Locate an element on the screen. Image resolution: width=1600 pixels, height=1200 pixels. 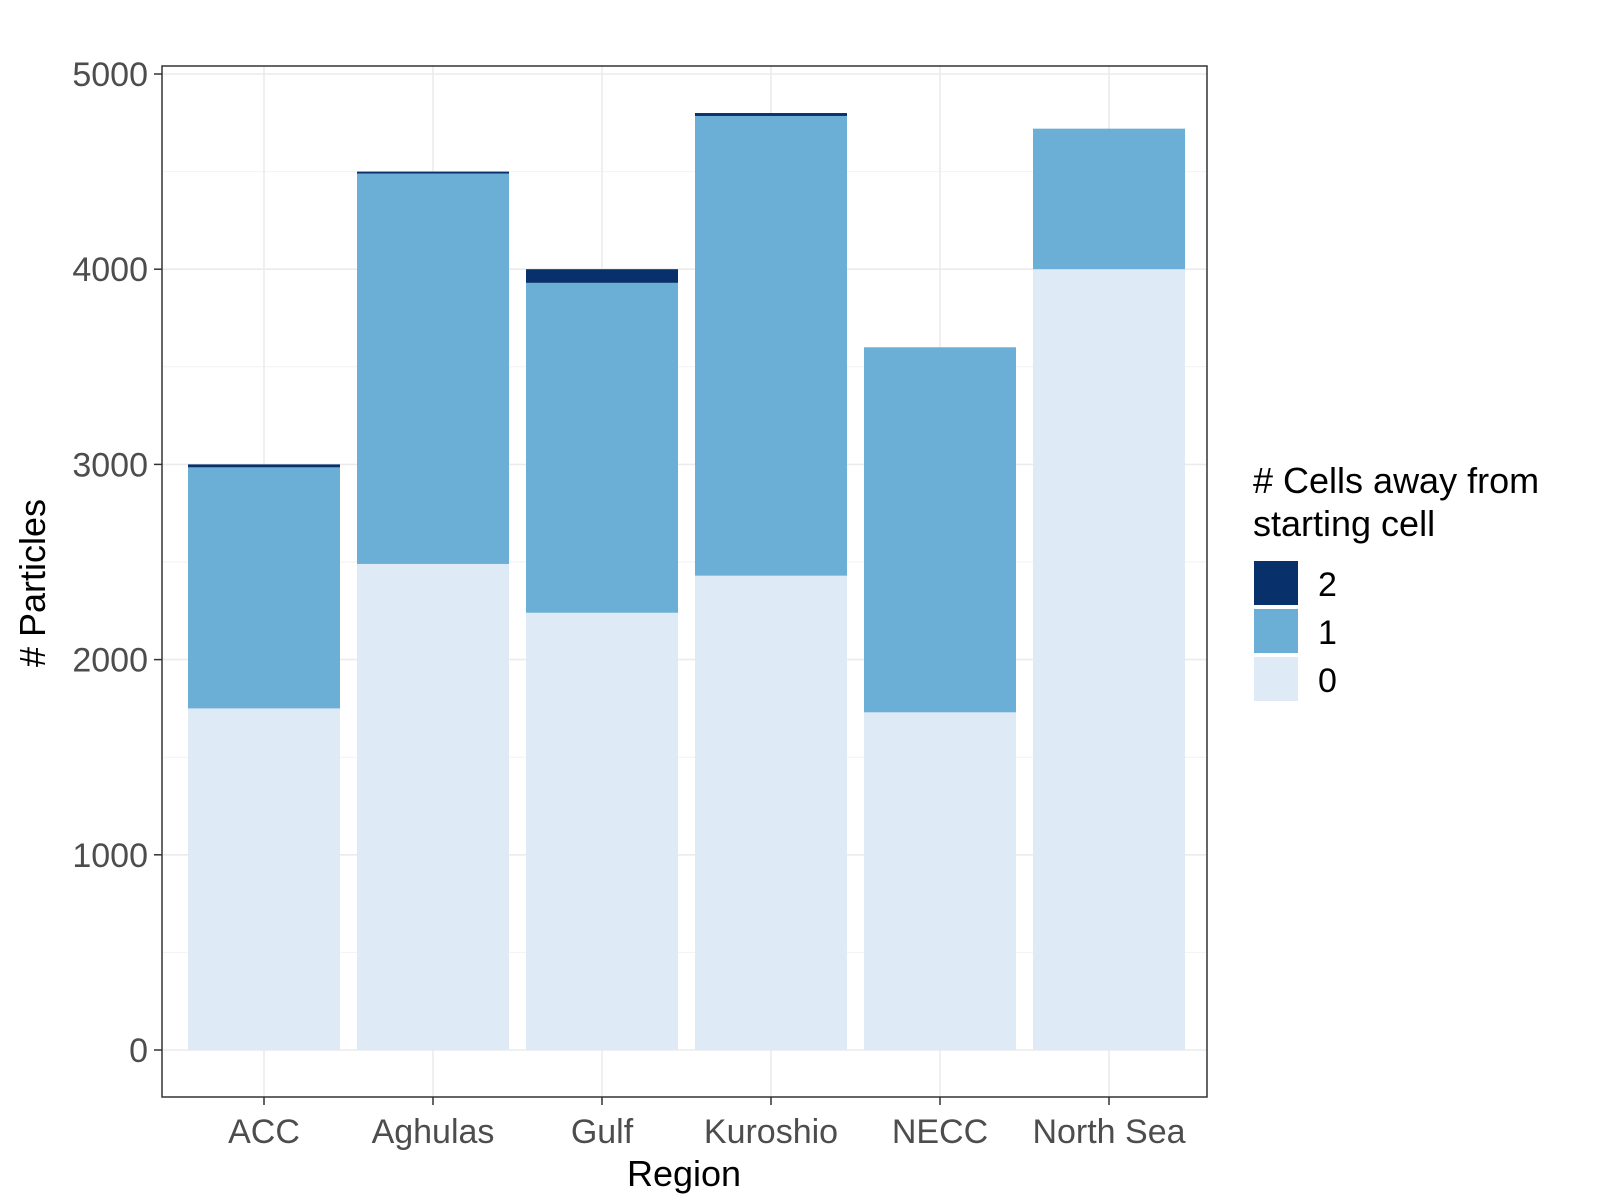
y-axis-title: # Particles is located at coordinates (32, 583).